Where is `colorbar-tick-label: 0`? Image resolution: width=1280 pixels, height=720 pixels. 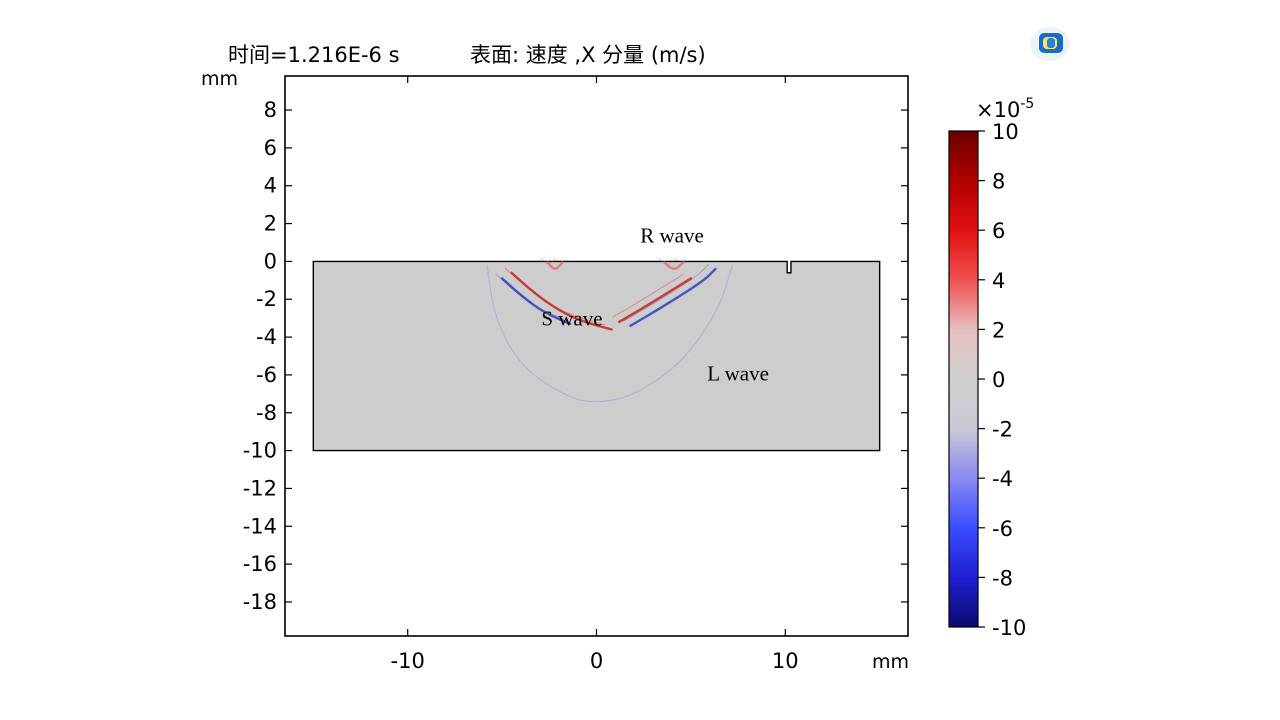
colorbar-tick-label: 0 is located at coordinates (998, 380).